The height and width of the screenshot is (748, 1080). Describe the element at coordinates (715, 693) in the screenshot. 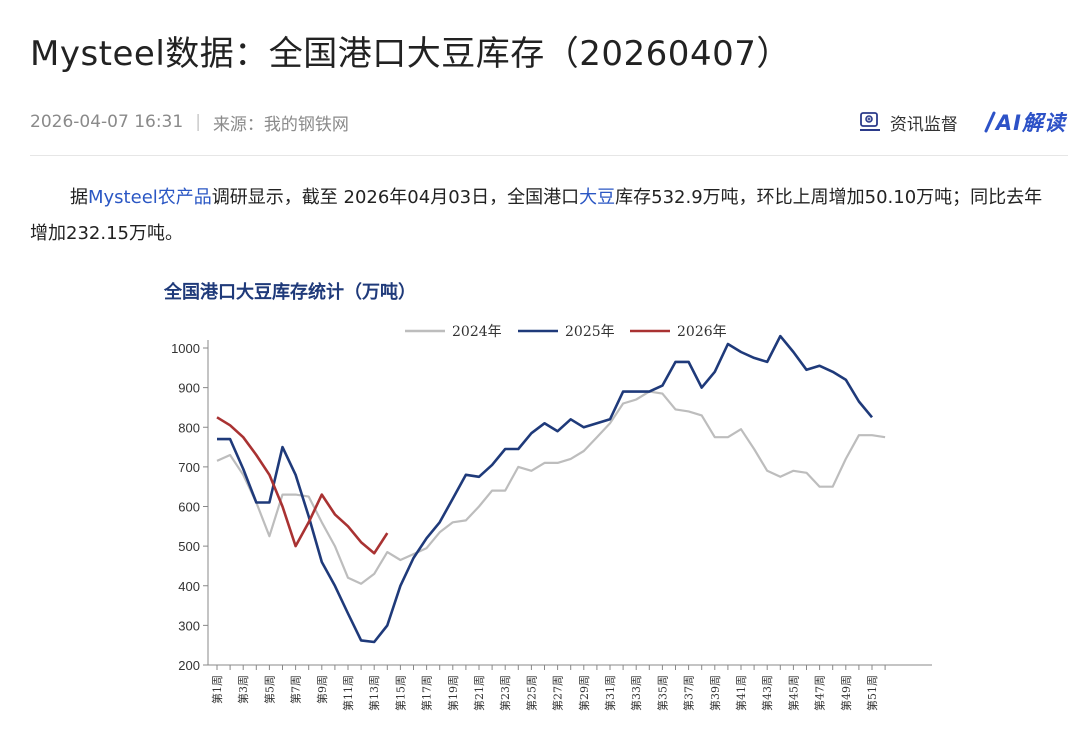

I see `x-tick-label: 第39周` at that location.